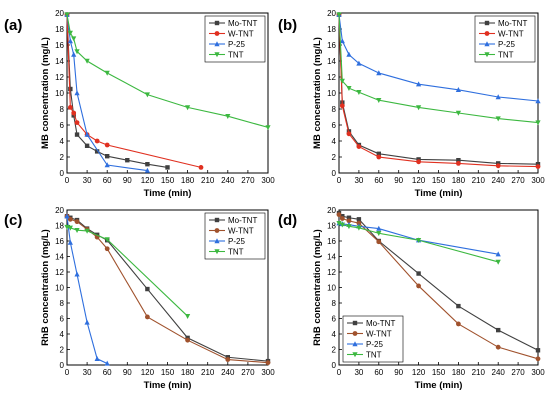  Describe the element at coordinates (439, 385) in the screenshot. I see `x-axis-label: Time (min)` at that location.